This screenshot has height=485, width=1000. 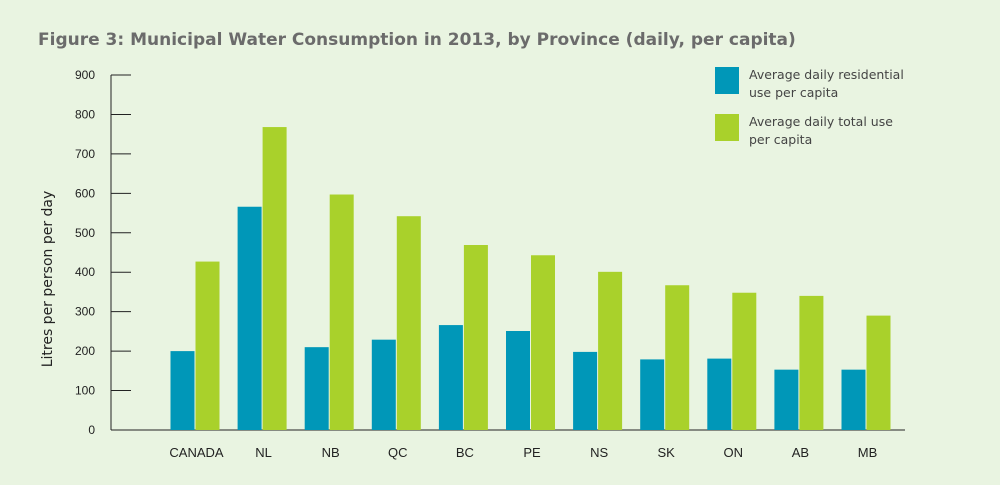 I want to click on x-tick-label: NL, so click(x=263, y=452).